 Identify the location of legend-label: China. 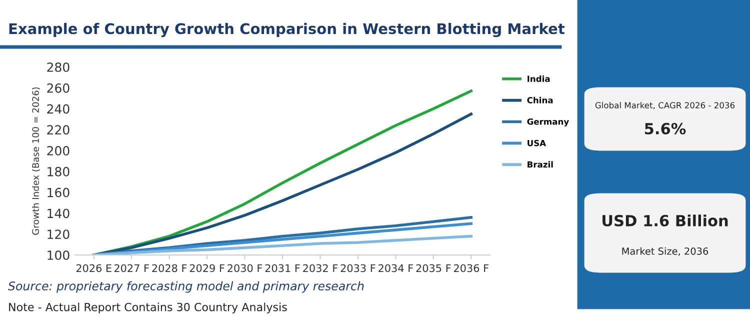
(540, 100).